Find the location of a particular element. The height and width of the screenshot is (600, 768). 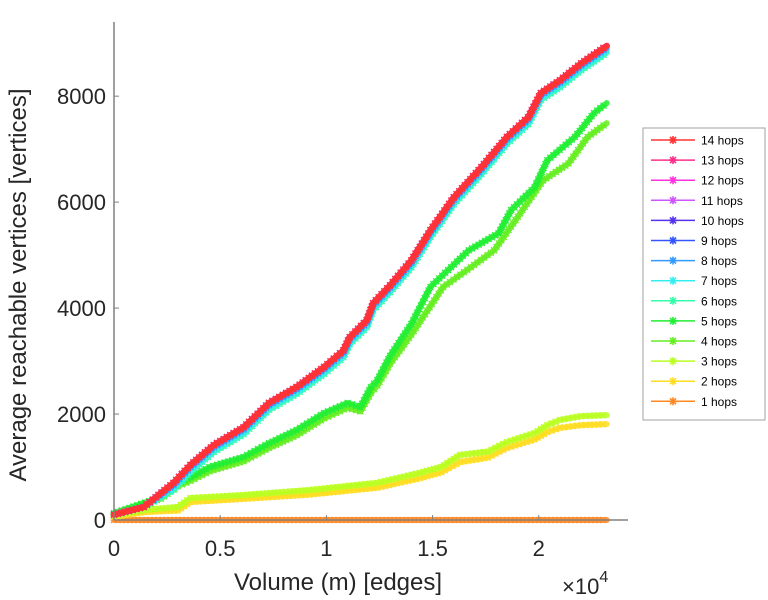

legend-label: 11 hops is located at coordinates (722, 201).